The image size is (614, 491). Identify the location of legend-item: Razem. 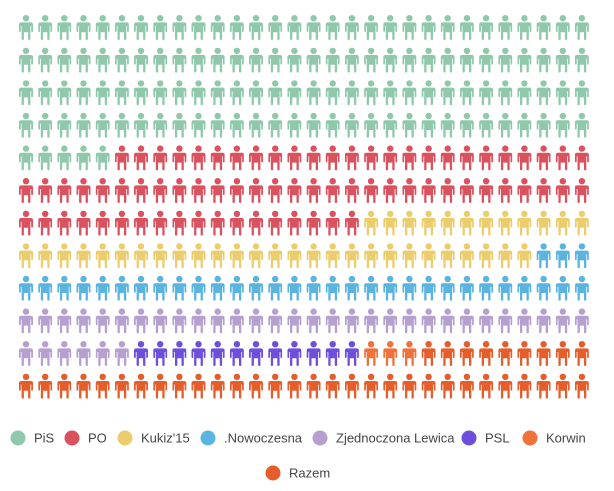
(298, 473).